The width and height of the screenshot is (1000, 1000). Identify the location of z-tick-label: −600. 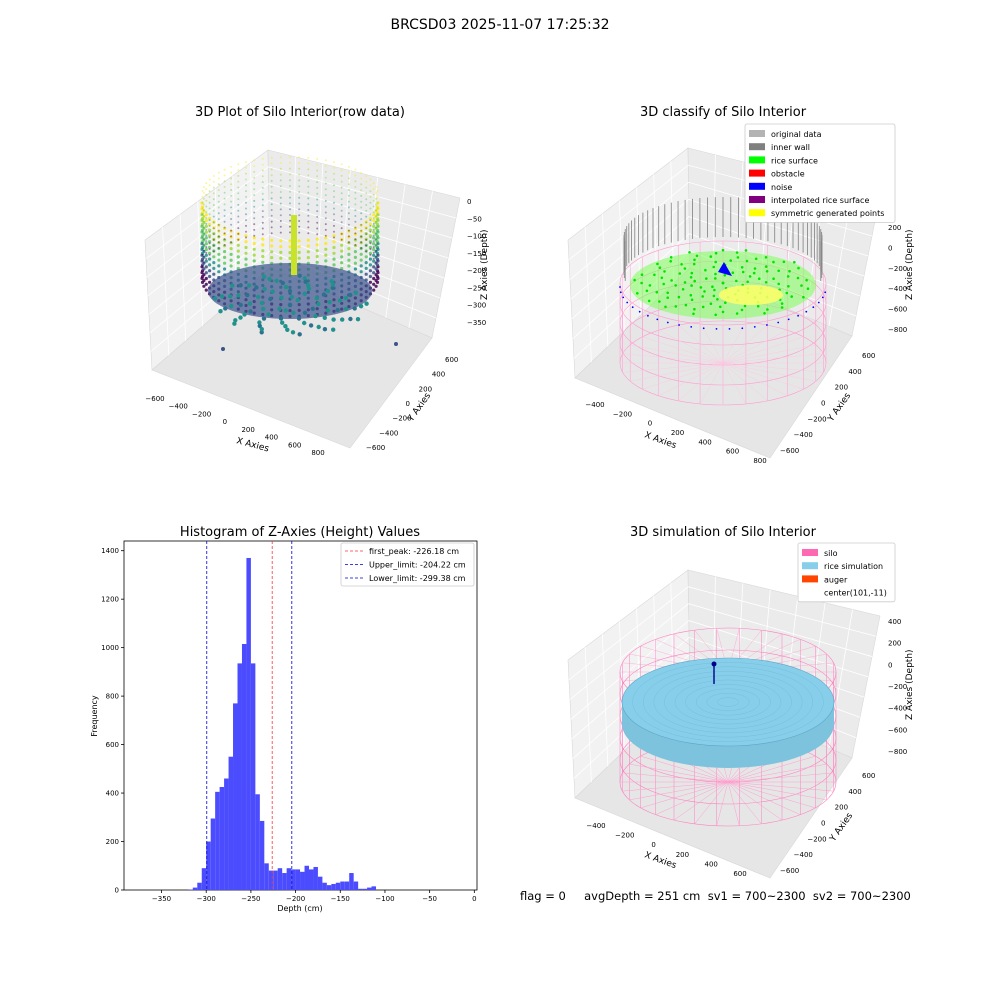
(897, 730).